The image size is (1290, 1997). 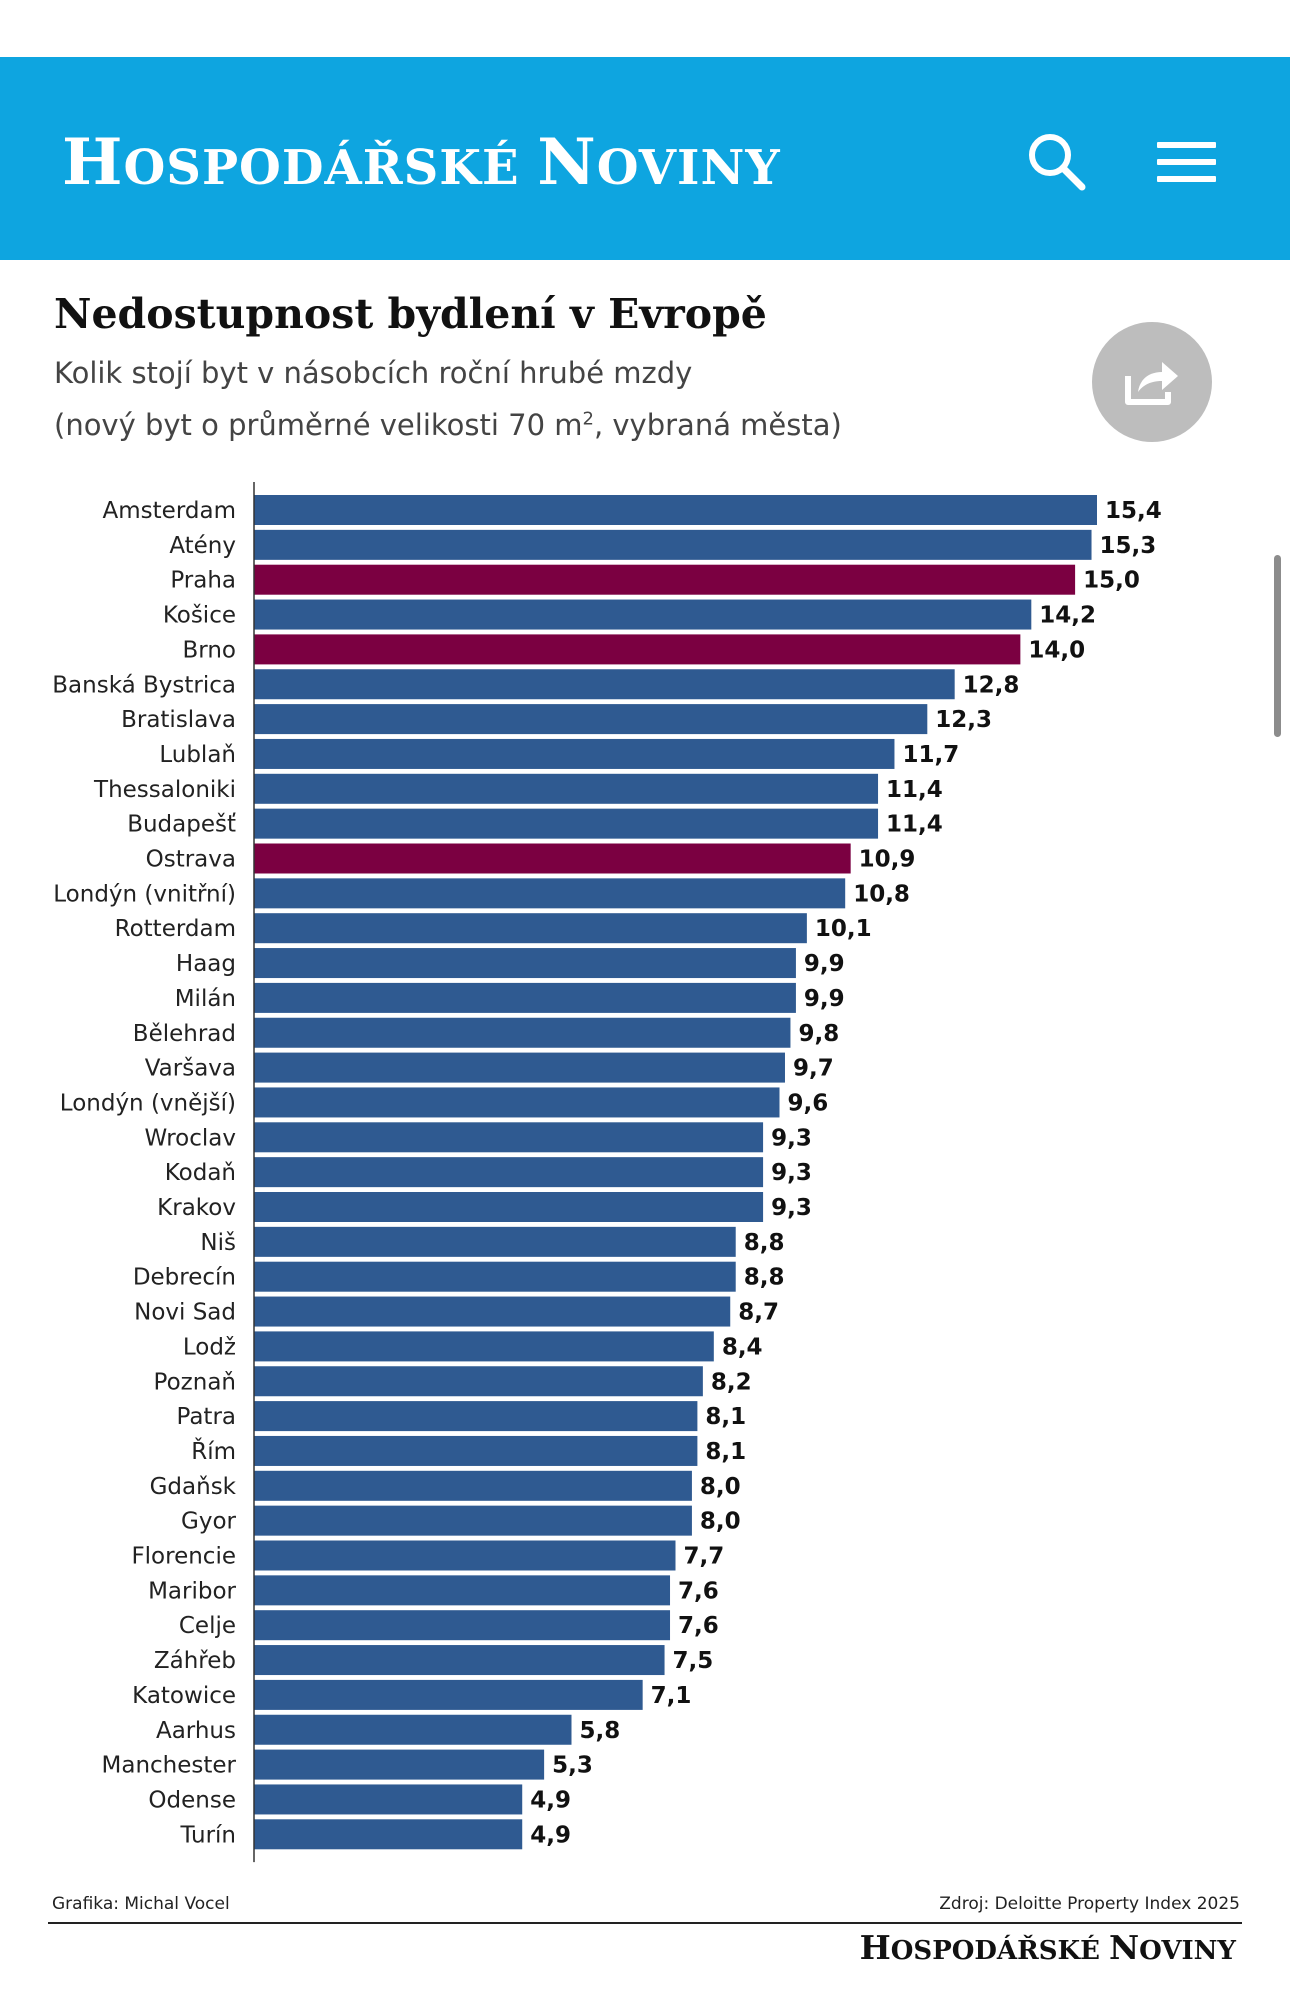 I want to click on share-icon, so click(x=1151, y=383).